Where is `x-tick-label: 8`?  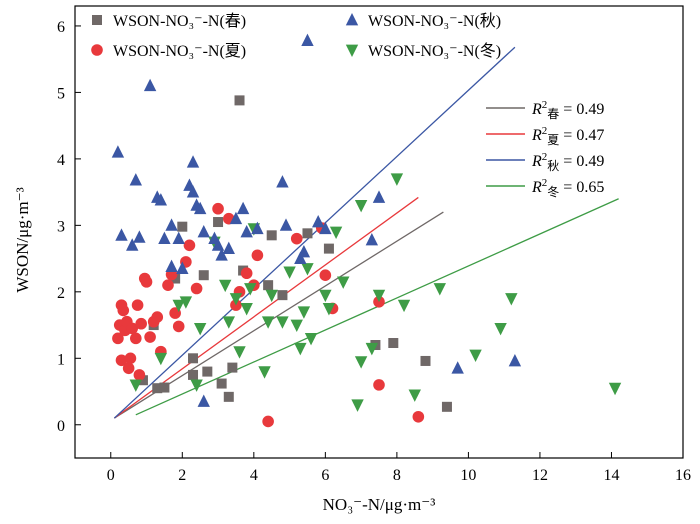 x-tick-label: 8 is located at coordinates (397, 475).